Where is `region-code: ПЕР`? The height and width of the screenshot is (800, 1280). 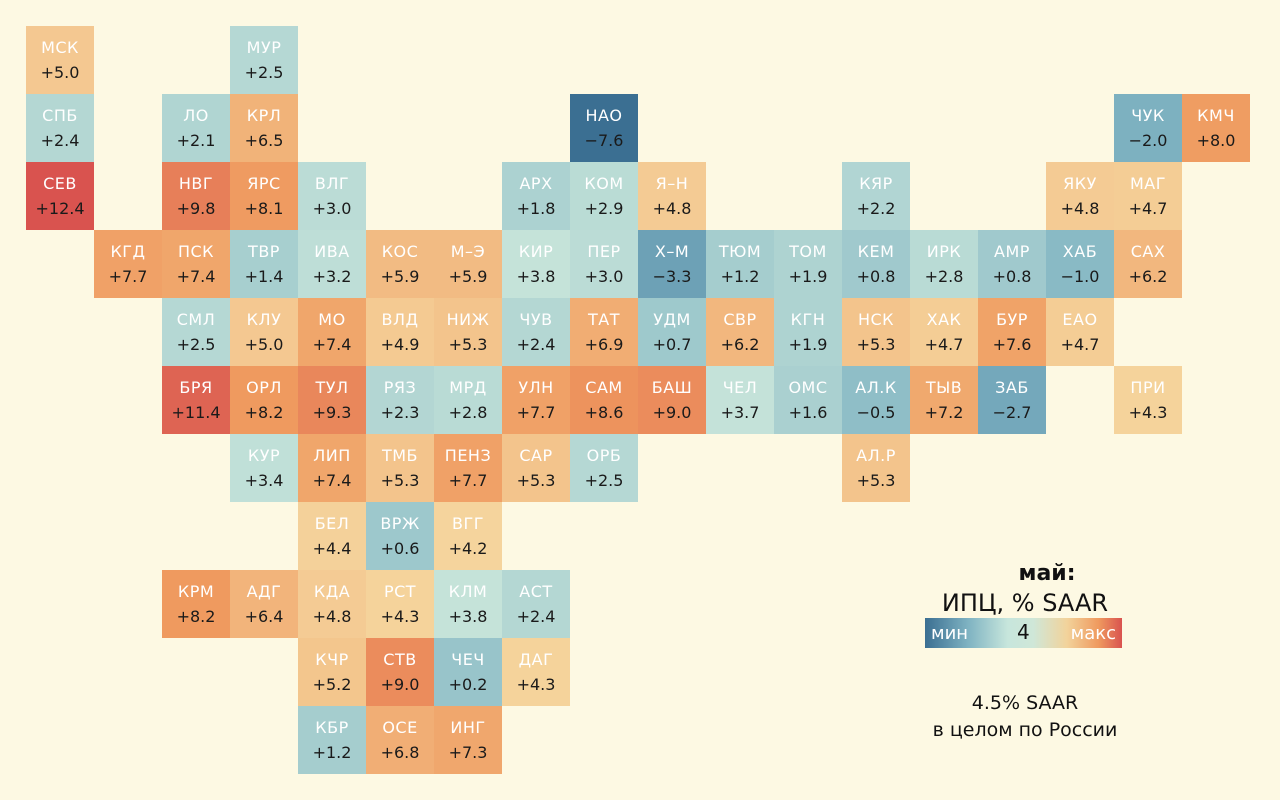 region-code: ПЕР is located at coordinates (604, 251).